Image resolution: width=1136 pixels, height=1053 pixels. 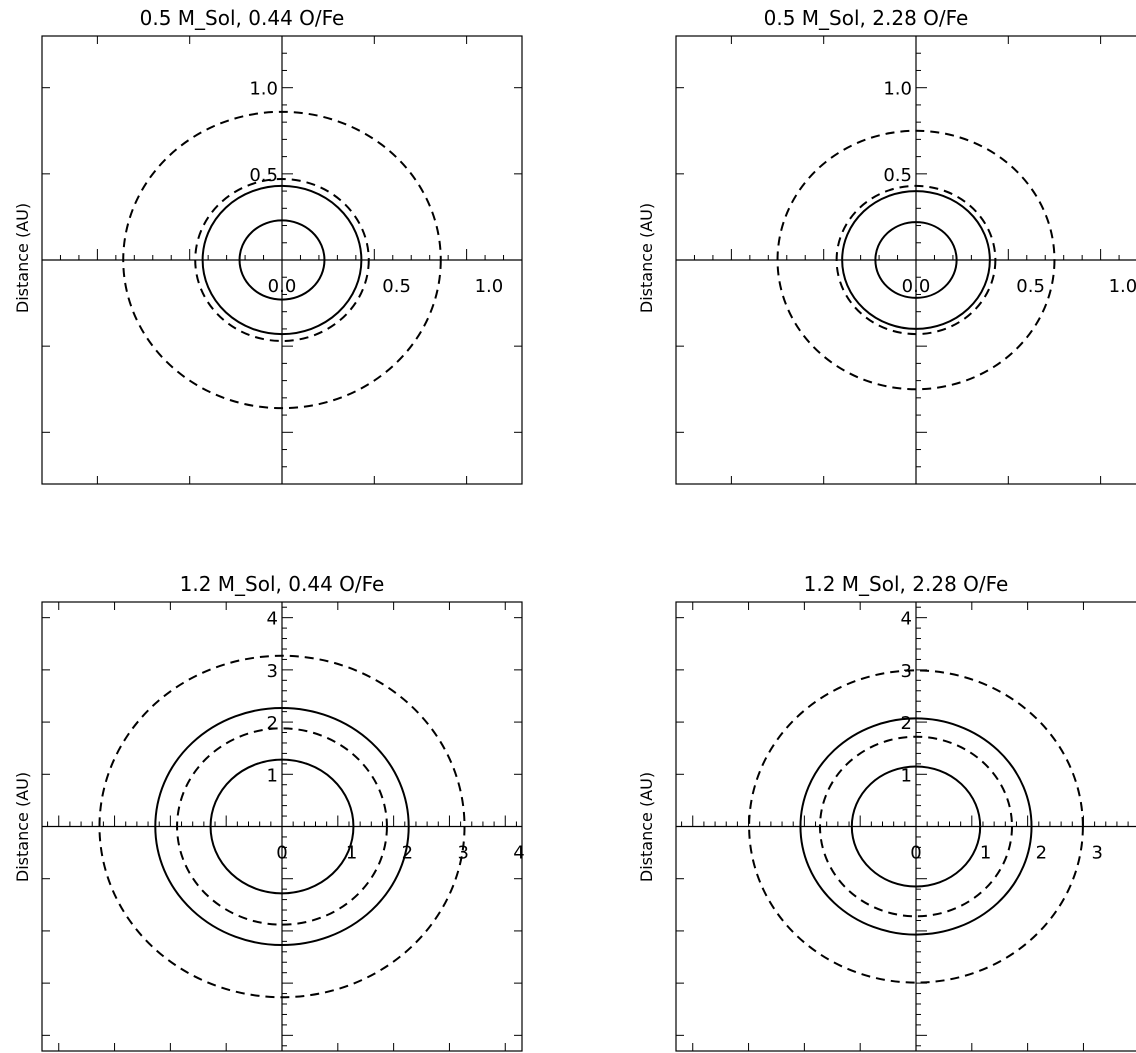 I want to click on panel-title: 0.5 M_Sol, 0.44 O/Fe, so click(x=242, y=18).